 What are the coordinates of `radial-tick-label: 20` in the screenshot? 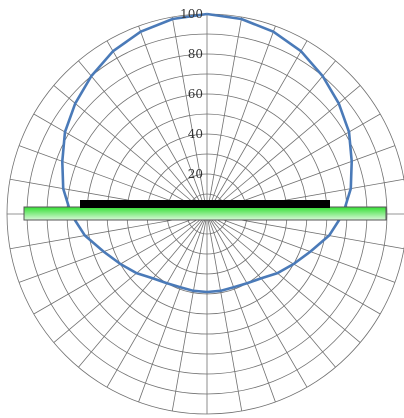 It's located at (195, 174).